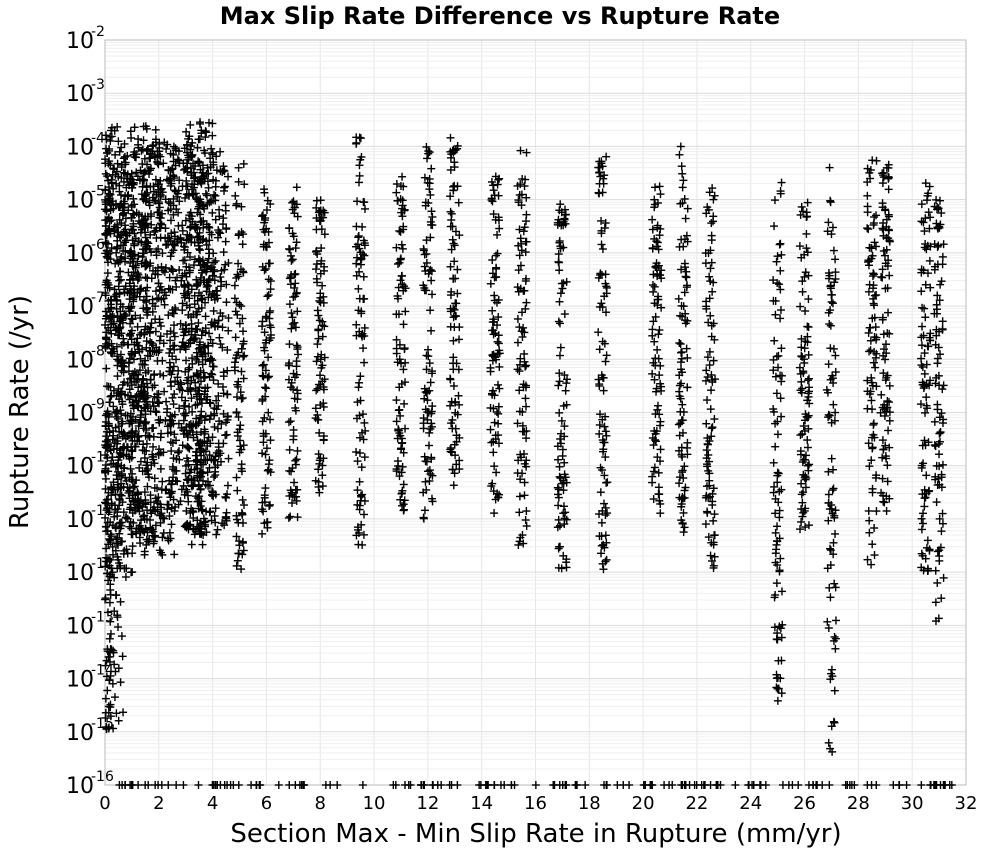 This screenshot has width=1000, height=850. I want to click on chart-title: Max Slip Rate Difference vs Rupture Rate, so click(500, 16).